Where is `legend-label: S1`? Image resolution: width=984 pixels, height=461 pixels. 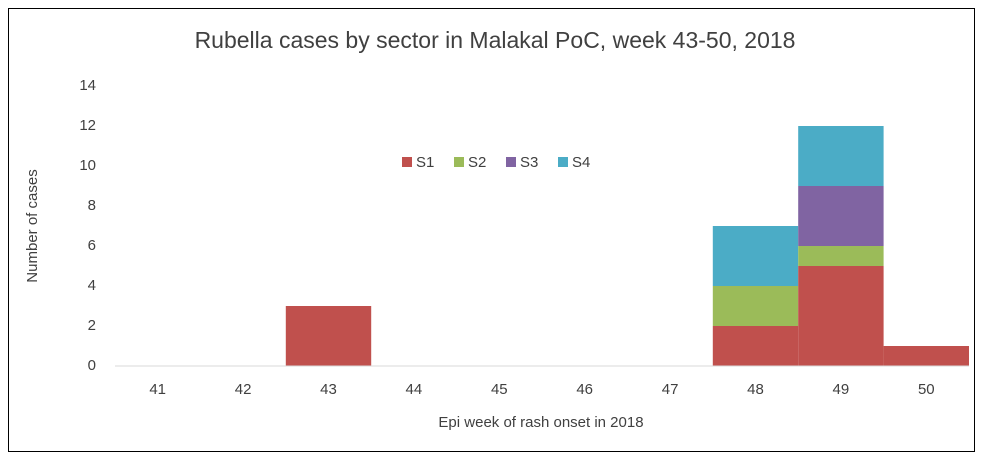 legend-label: S1 is located at coordinates (425, 162).